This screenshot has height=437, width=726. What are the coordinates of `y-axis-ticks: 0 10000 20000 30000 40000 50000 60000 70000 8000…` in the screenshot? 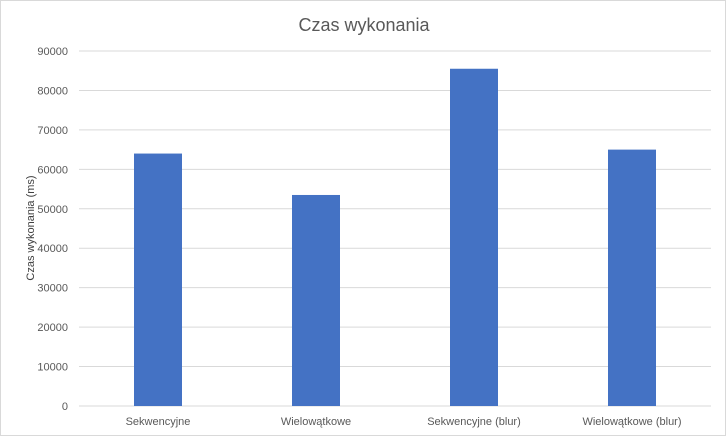 It's located at (52, 229).